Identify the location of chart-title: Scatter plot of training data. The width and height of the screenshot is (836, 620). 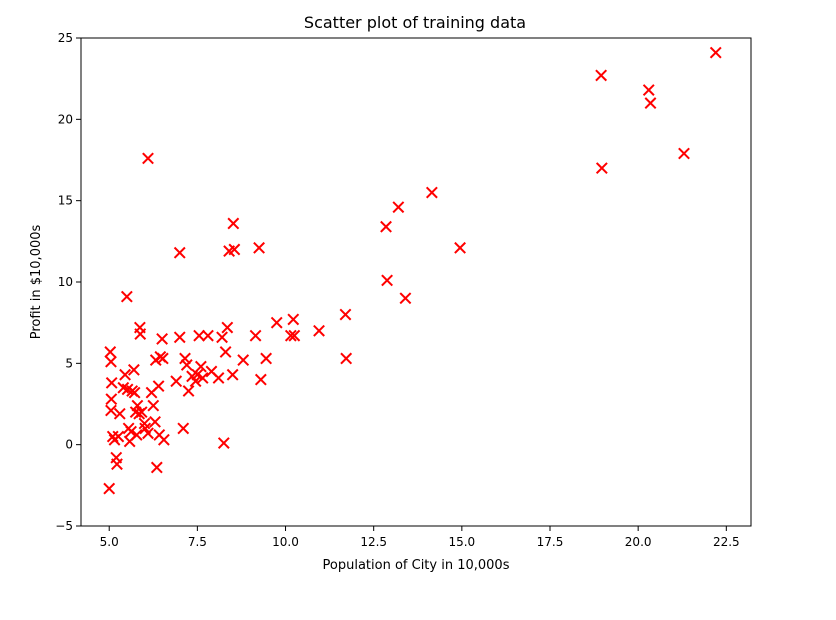
(415, 22).